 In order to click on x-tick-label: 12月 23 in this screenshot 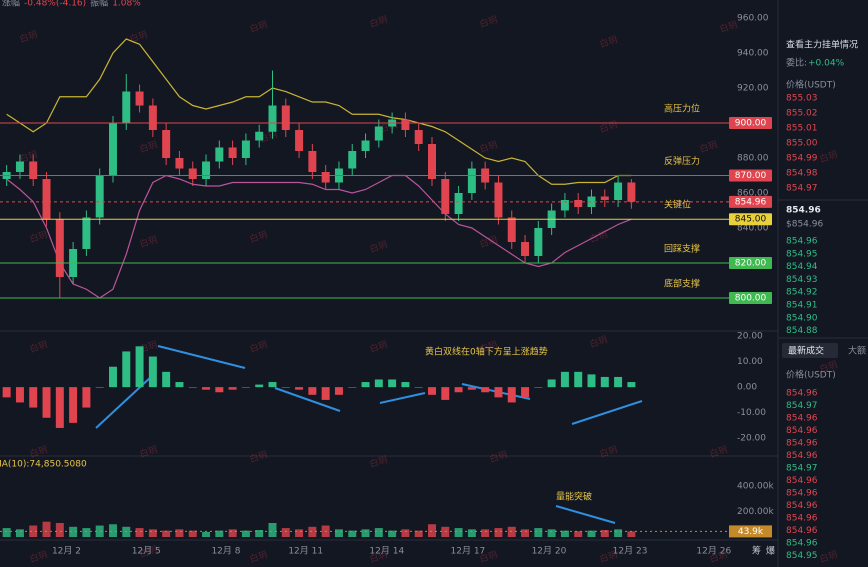, I will do `click(630, 551)`.